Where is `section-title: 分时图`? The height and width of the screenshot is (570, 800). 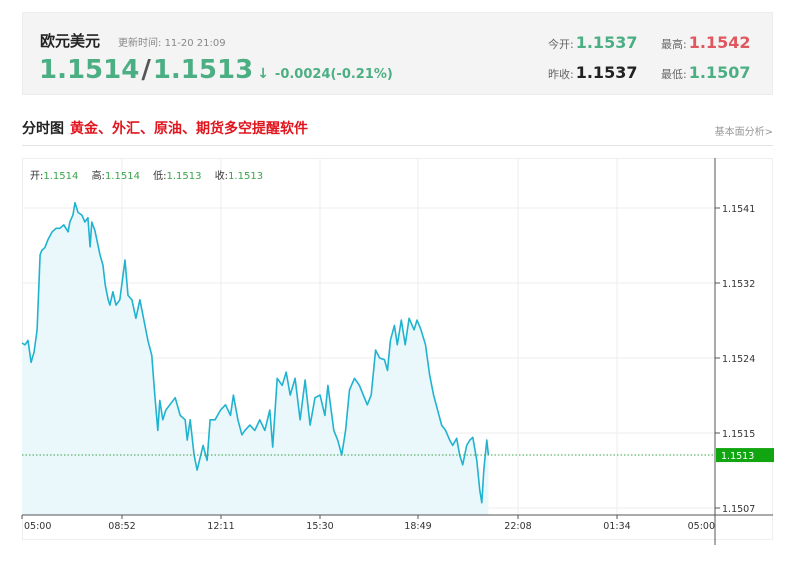 section-title: 分时图 is located at coordinates (43, 129).